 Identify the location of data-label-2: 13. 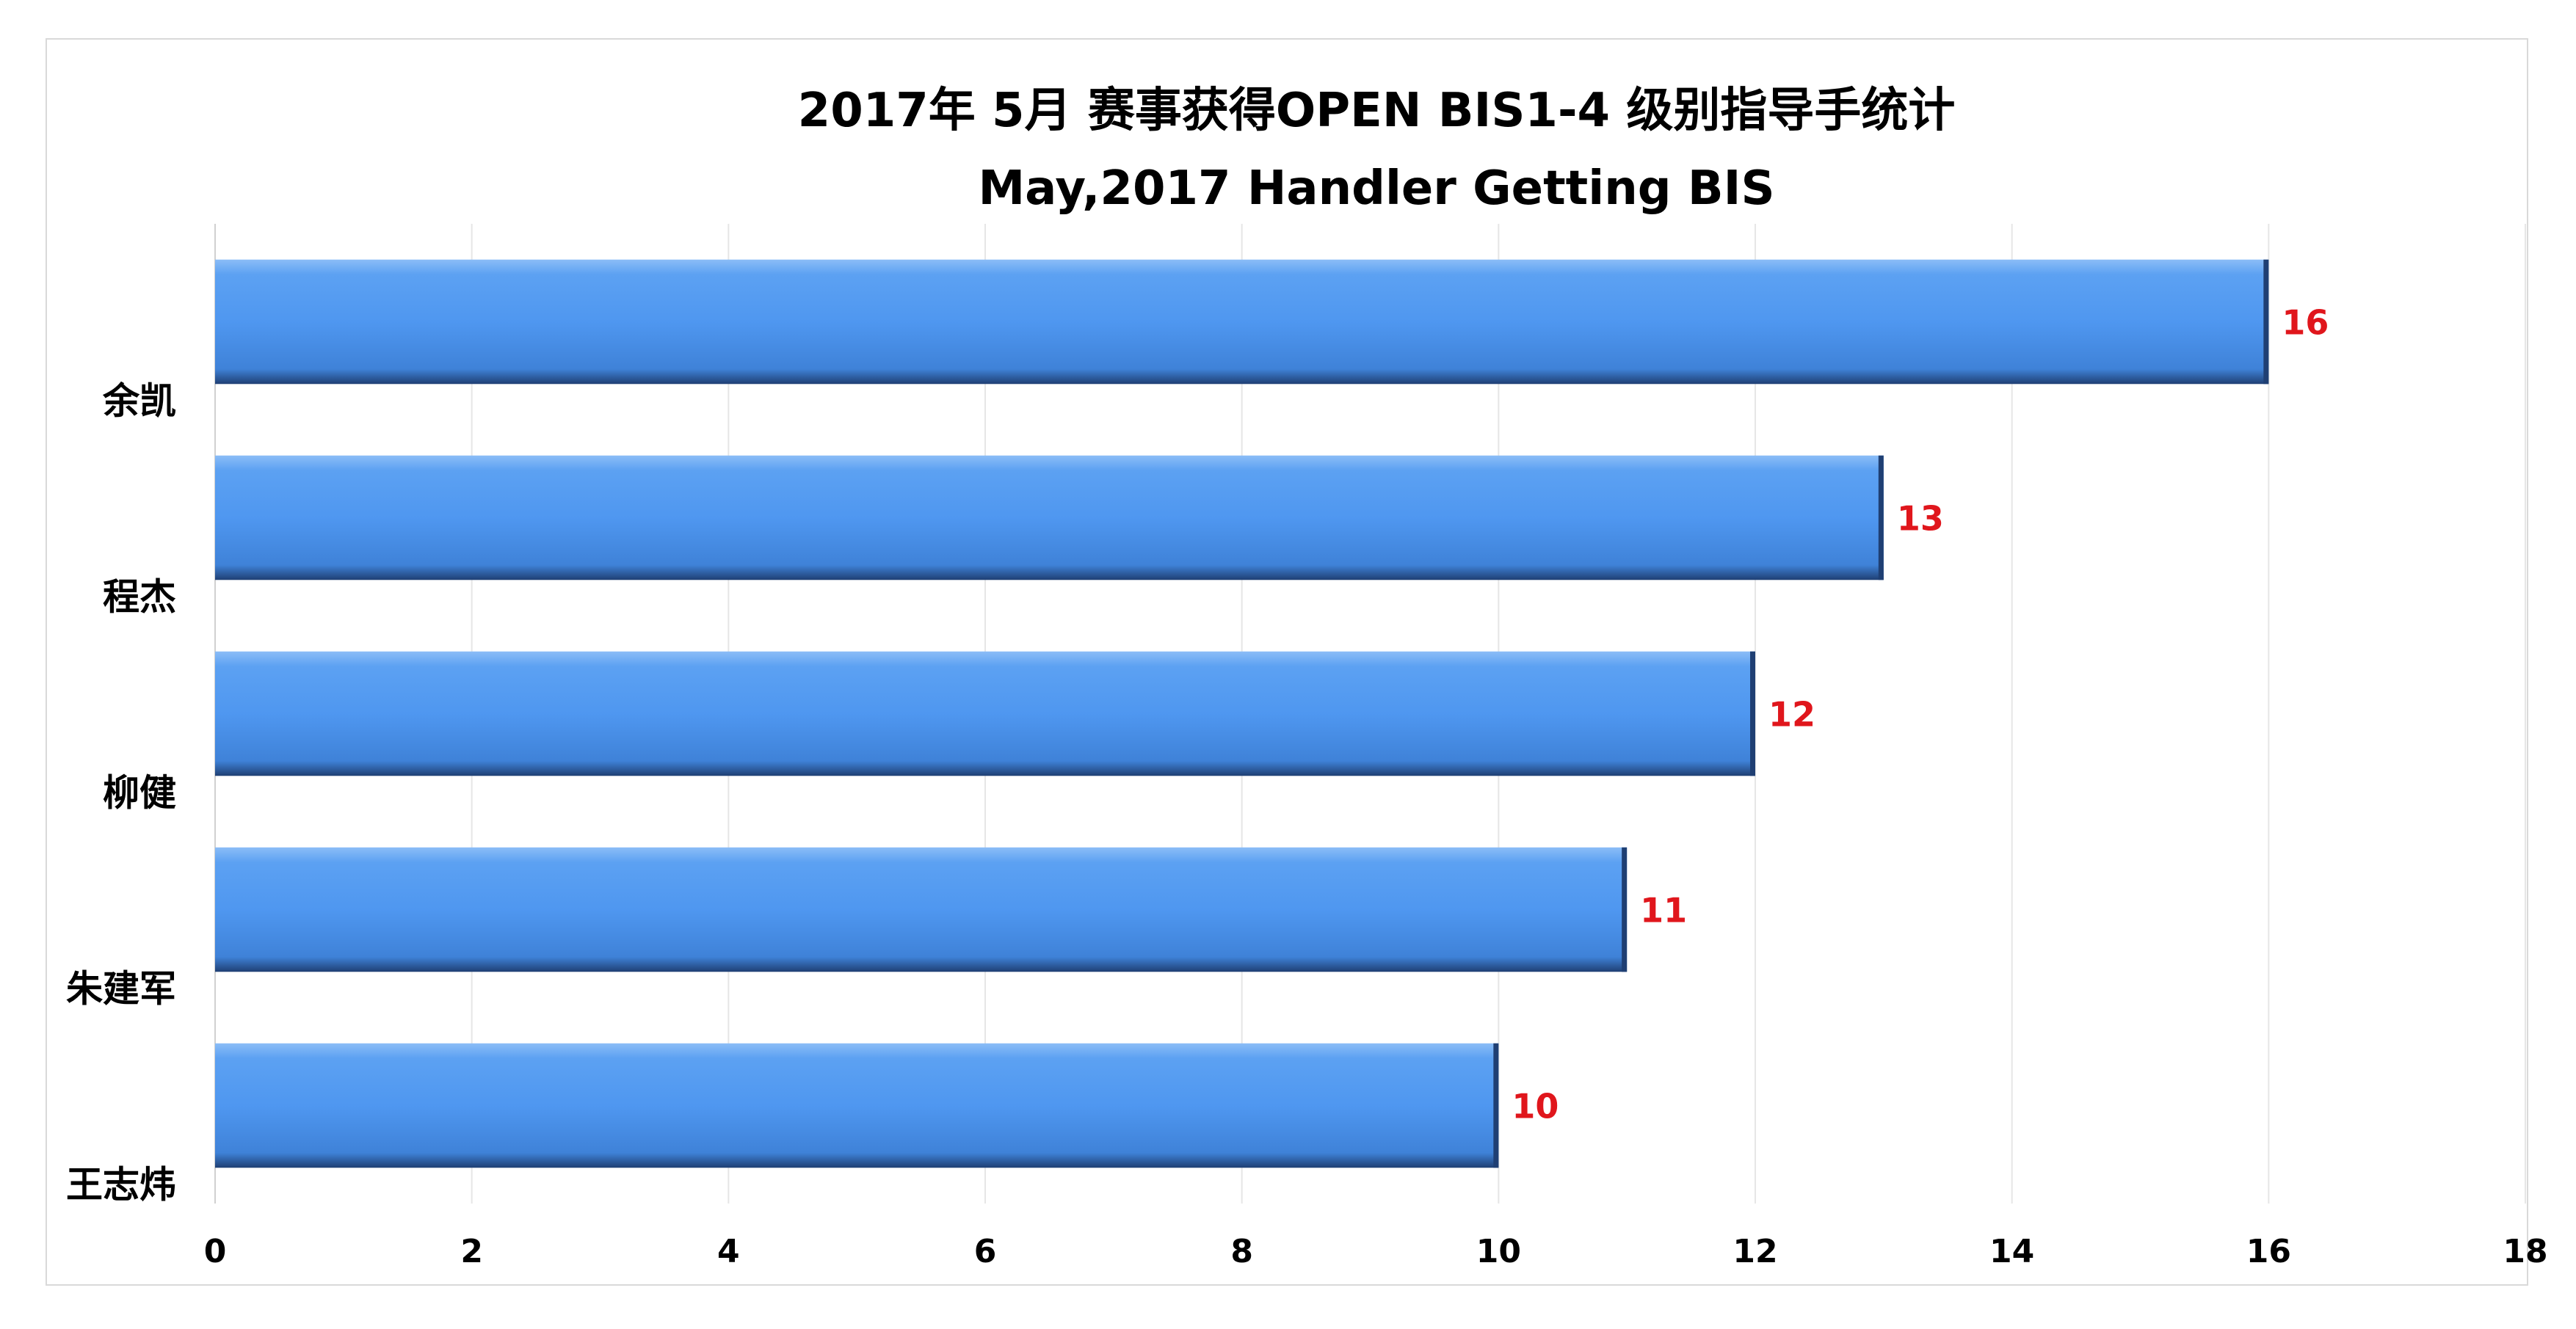
(1921, 519).